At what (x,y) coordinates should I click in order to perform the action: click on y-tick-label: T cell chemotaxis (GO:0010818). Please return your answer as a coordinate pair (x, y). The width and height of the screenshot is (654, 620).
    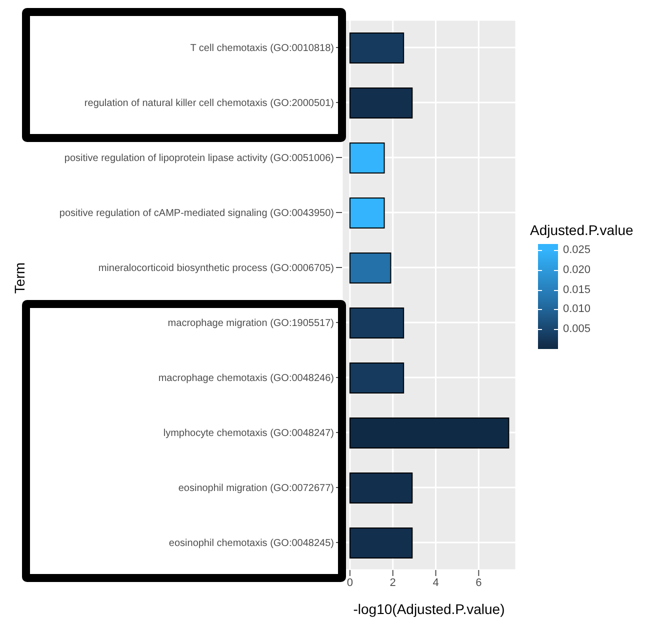
    Looking at the image, I should click on (262, 48).